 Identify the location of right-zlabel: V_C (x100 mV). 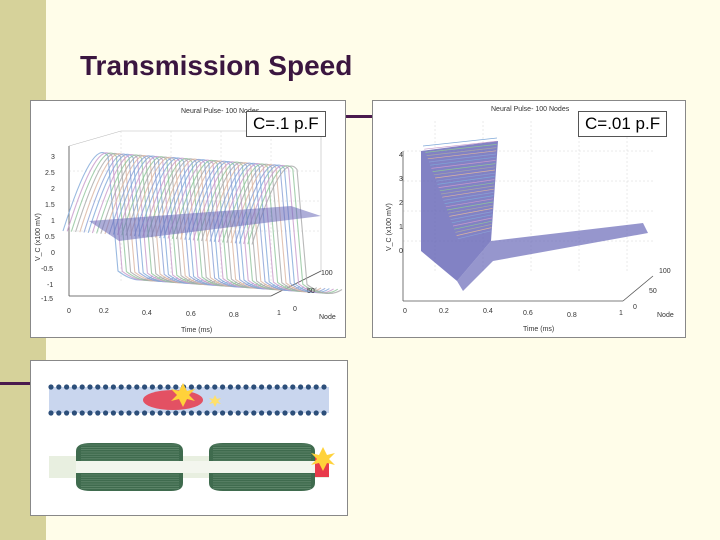
(389, 227).